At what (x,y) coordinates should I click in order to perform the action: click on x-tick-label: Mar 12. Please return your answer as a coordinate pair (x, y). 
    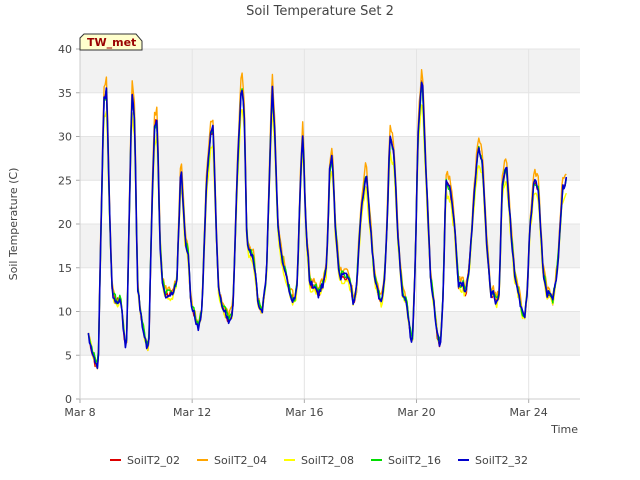
    Looking at the image, I should click on (192, 412).